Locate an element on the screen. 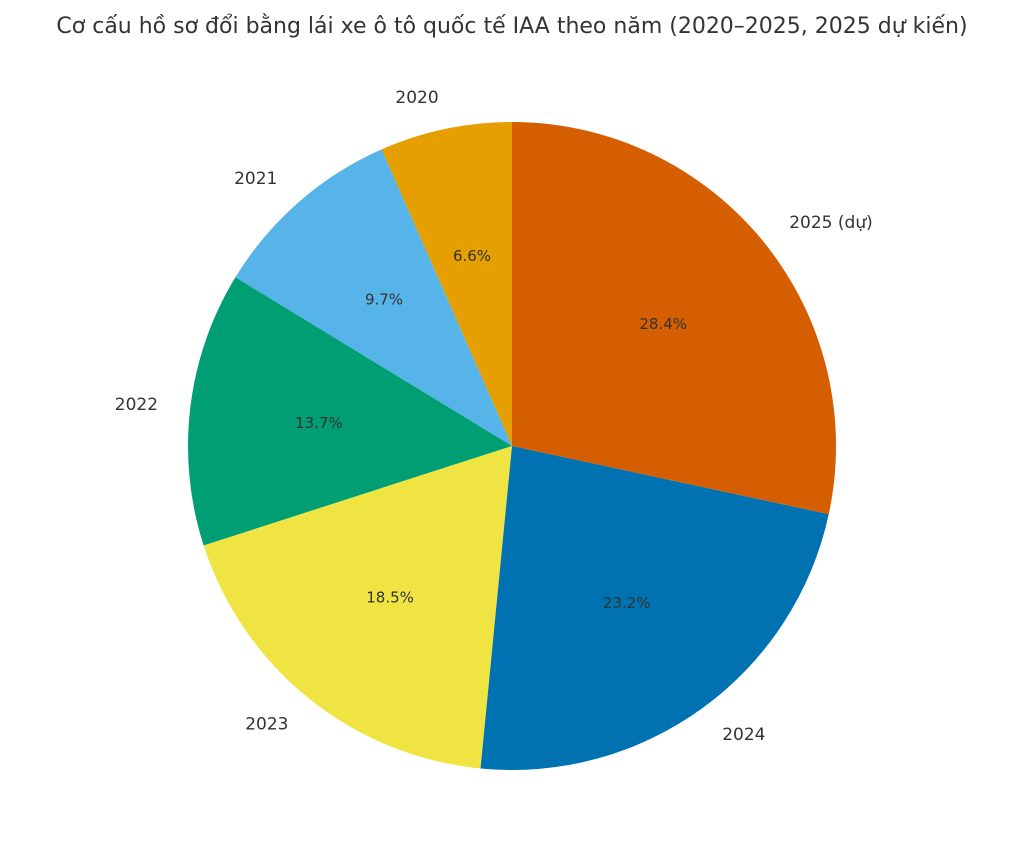  pie-slice-2023 is located at coordinates (358, 607).